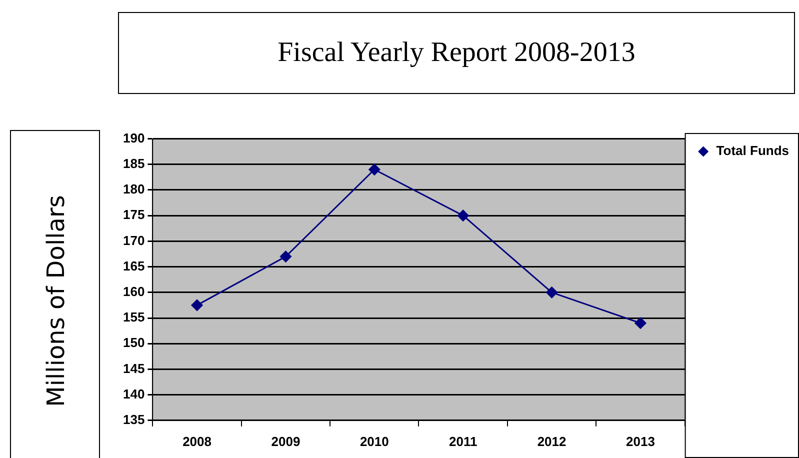 The width and height of the screenshot is (799, 458). Describe the element at coordinates (463, 441) in the screenshot. I see `x-tick-label: 2011` at that location.